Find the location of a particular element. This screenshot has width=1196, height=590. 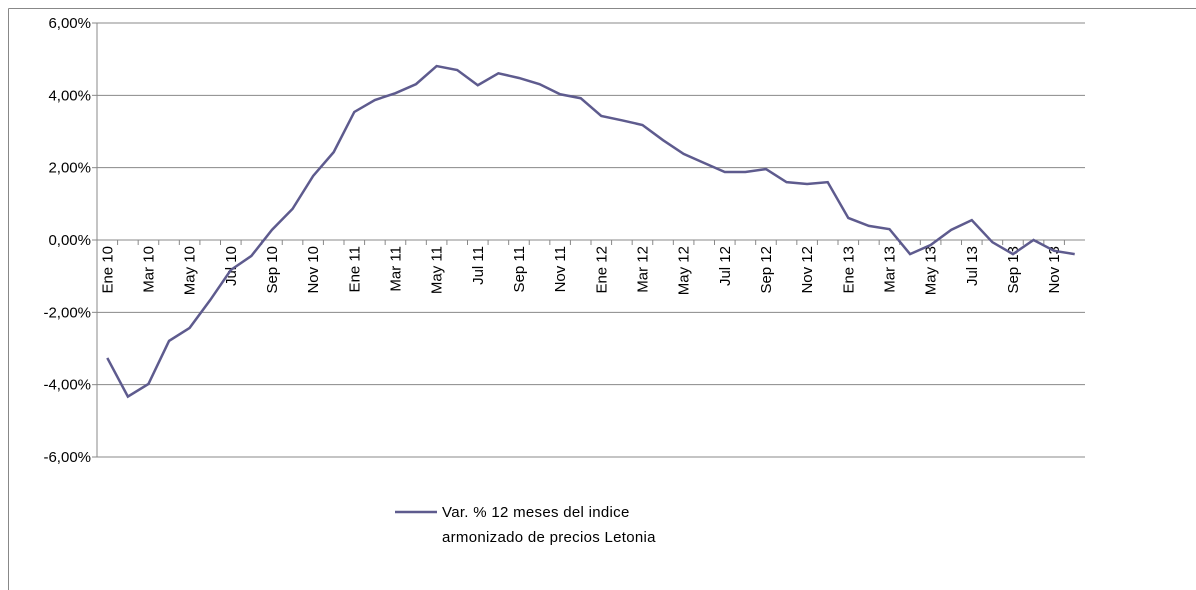

x-tick-label: Mar 12 is located at coordinates (642, 269).